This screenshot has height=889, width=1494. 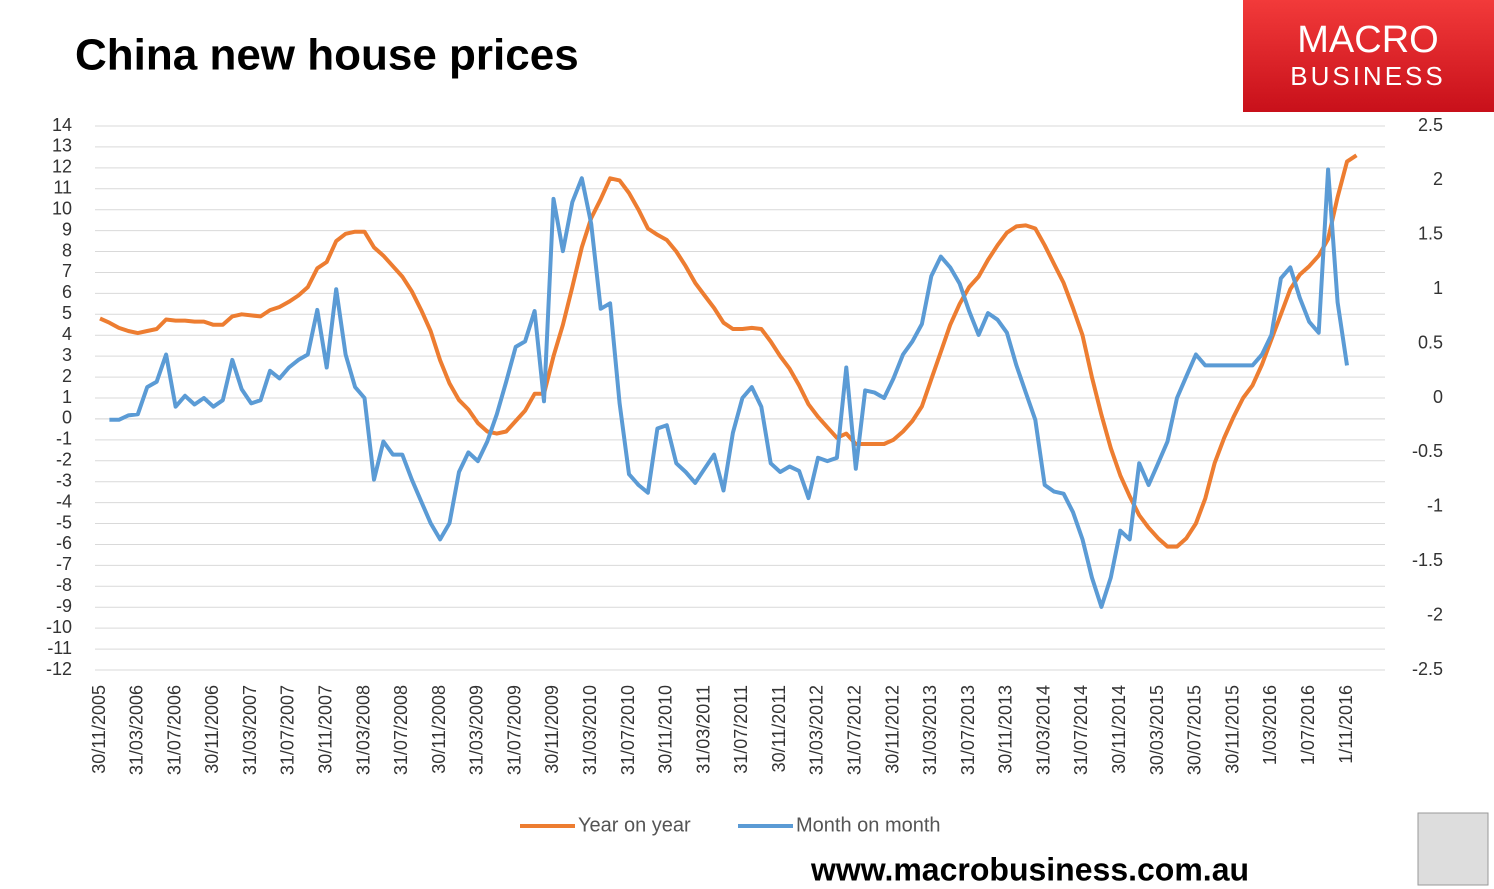 What do you see at coordinates (868, 825) in the screenshot?
I see `legend-label: Month on month` at bounding box center [868, 825].